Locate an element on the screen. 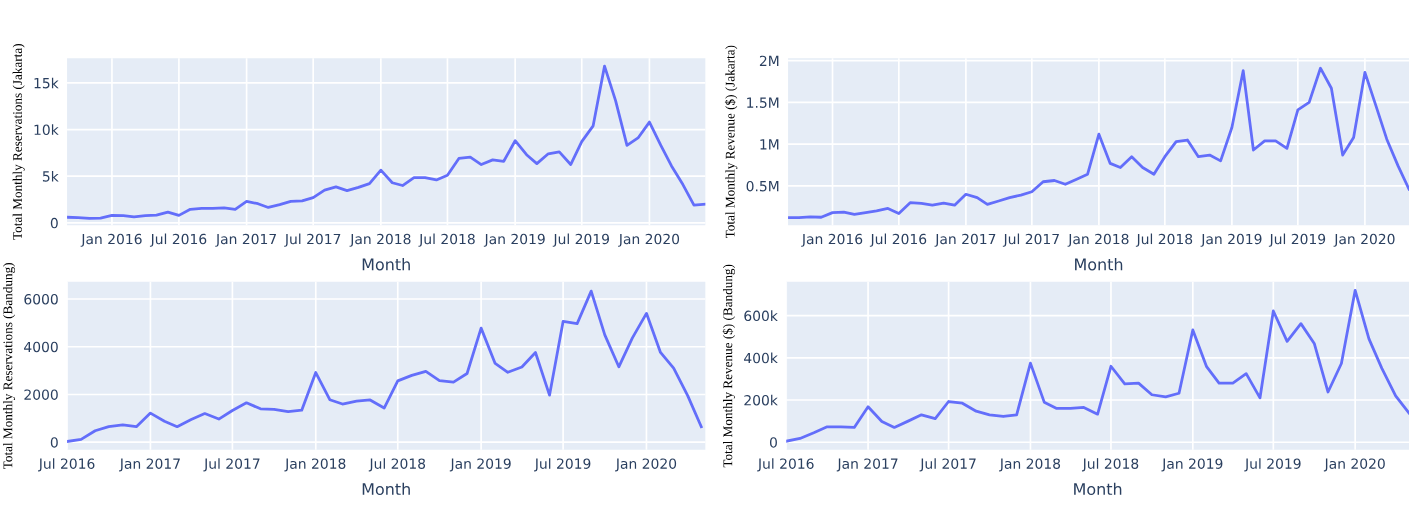 Image resolution: width=1409 pixels, height=506 pixels. y-tick-label: 200k is located at coordinates (761, 400).